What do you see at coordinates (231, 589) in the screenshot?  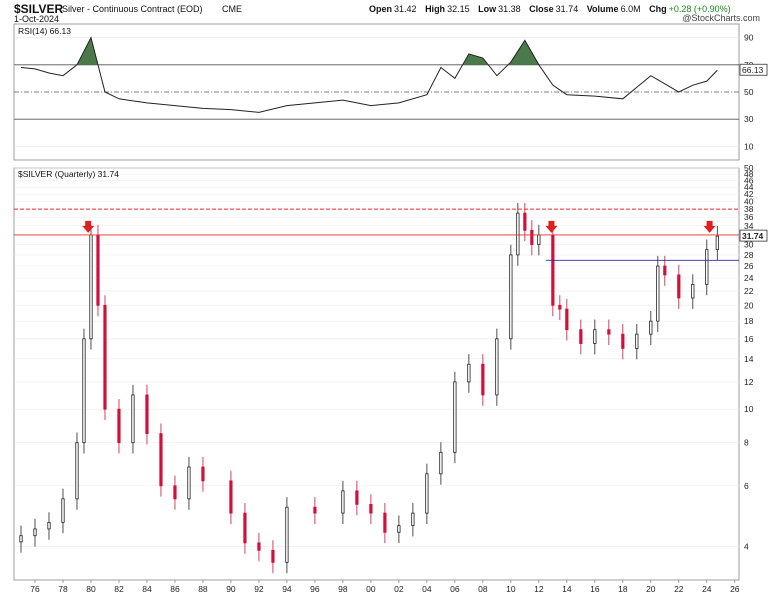 I see `x-tick-label: 90` at bounding box center [231, 589].